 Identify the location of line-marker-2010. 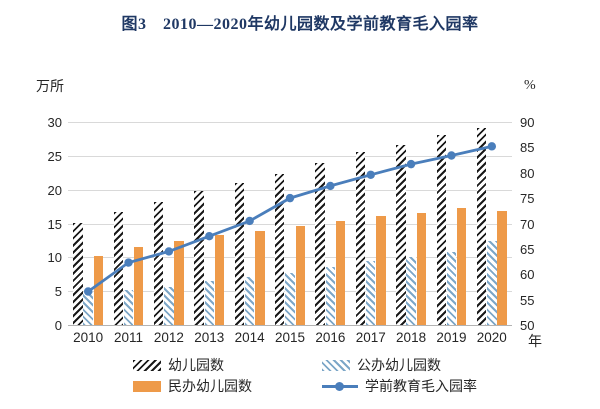
(88, 291).